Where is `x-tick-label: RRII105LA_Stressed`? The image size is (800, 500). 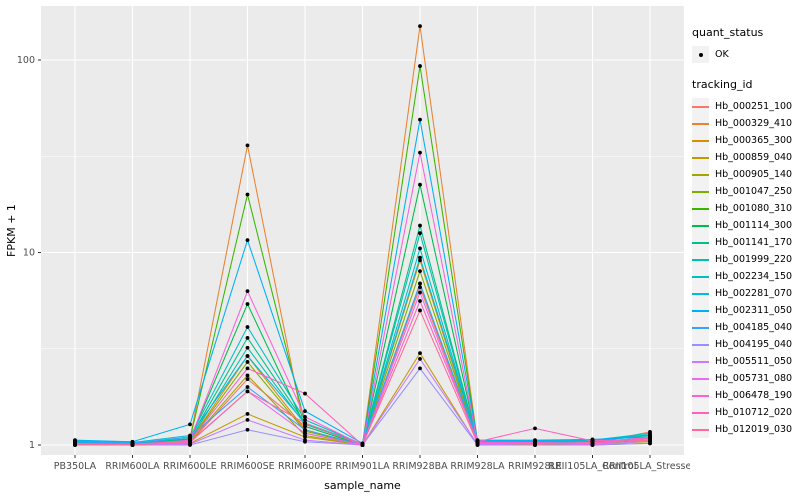
x-tick-label: RRII105LA_Stressed is located at coordinates (646, 466).